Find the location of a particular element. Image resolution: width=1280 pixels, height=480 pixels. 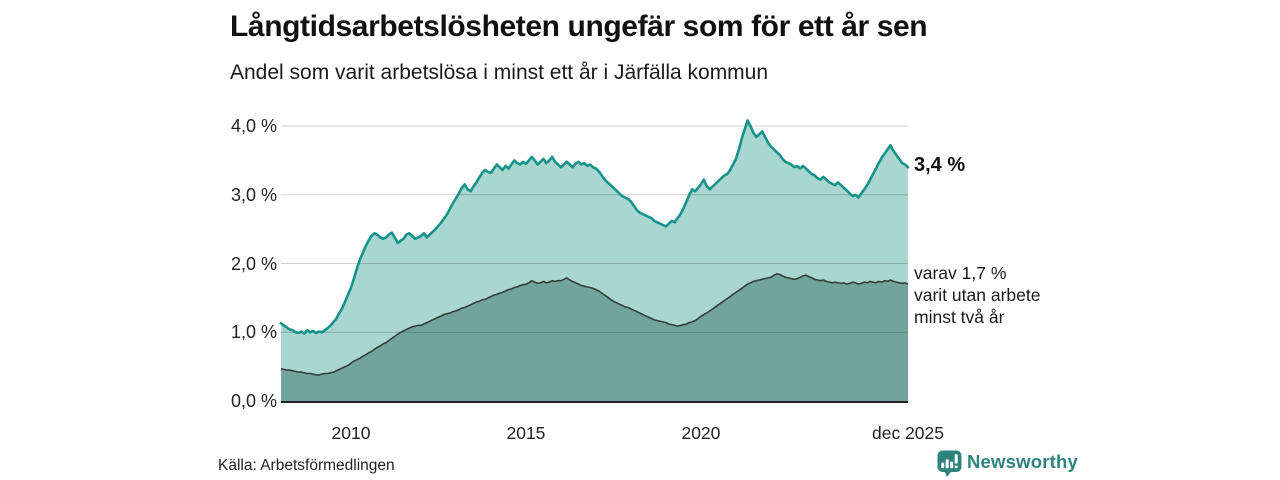

source-attribution: Källa: Arbetsförmedlingen is located at coordinates (306, 465).